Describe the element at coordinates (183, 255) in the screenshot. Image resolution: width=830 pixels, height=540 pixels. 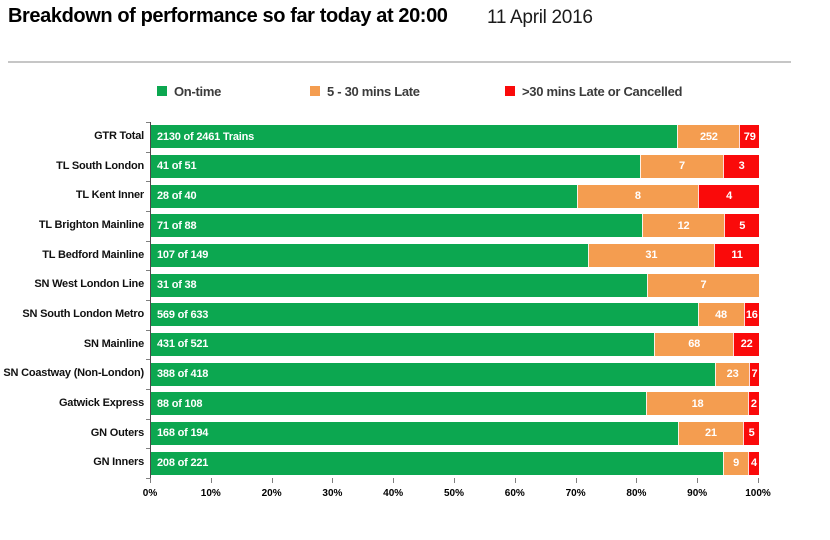
I see `segment-value-label: 107 of 149` at that location.